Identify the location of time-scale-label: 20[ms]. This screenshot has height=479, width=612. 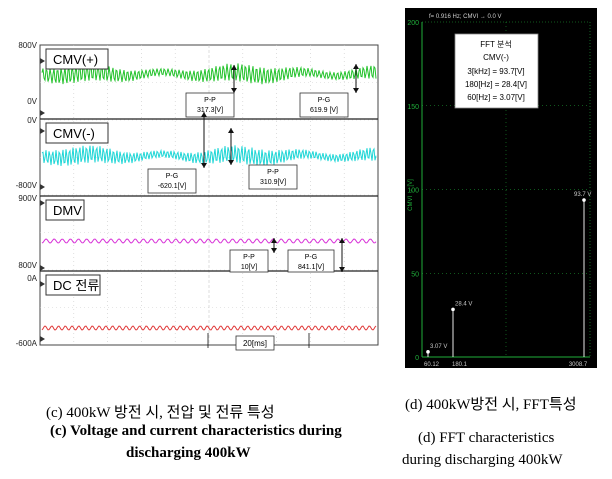
(255, 343).